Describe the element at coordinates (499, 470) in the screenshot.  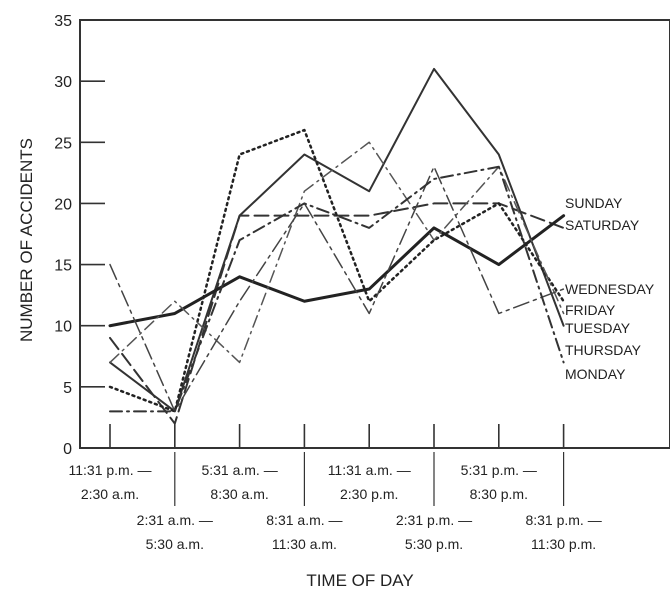
I see `x-tick-label: 5:31 p.m. —` at that location.